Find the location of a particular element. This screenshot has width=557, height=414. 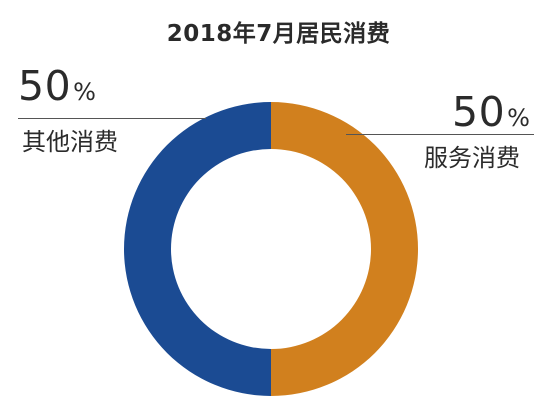

slice-label-right: 50% is located at coordinates (491, 112).